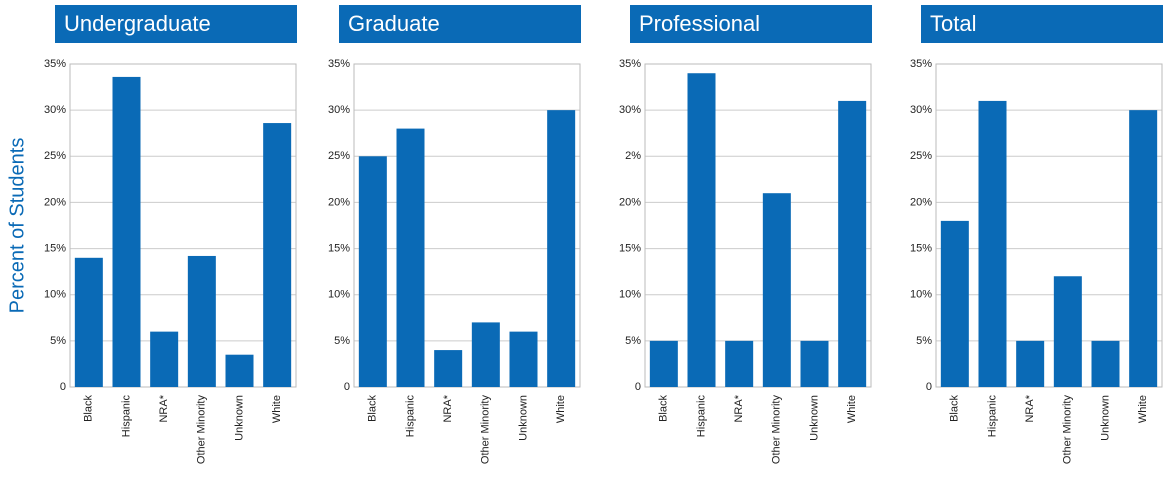 This screenshot has width=1163, height=484. I want to click on chart-title: Undergraduate, so click(137, 23).